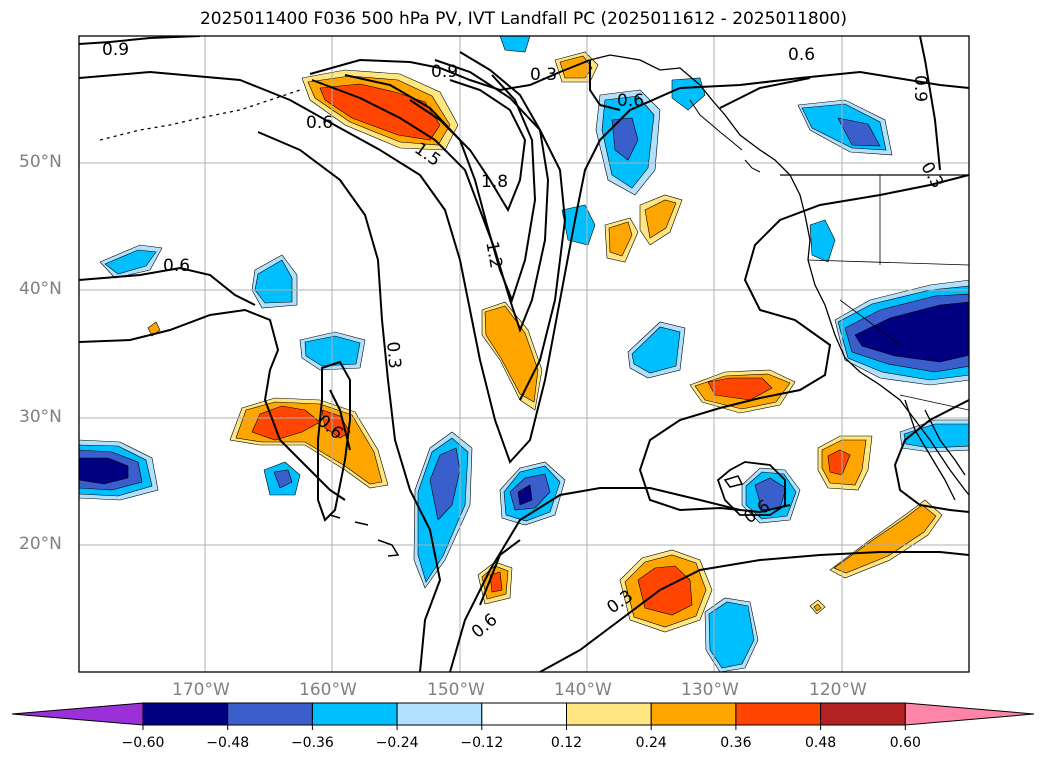 This screenshot has height=765, width=1047. Describe the element at coordinates (583, 690) in the screenshot. I see `lon-label-140w: 140°W` at that location.